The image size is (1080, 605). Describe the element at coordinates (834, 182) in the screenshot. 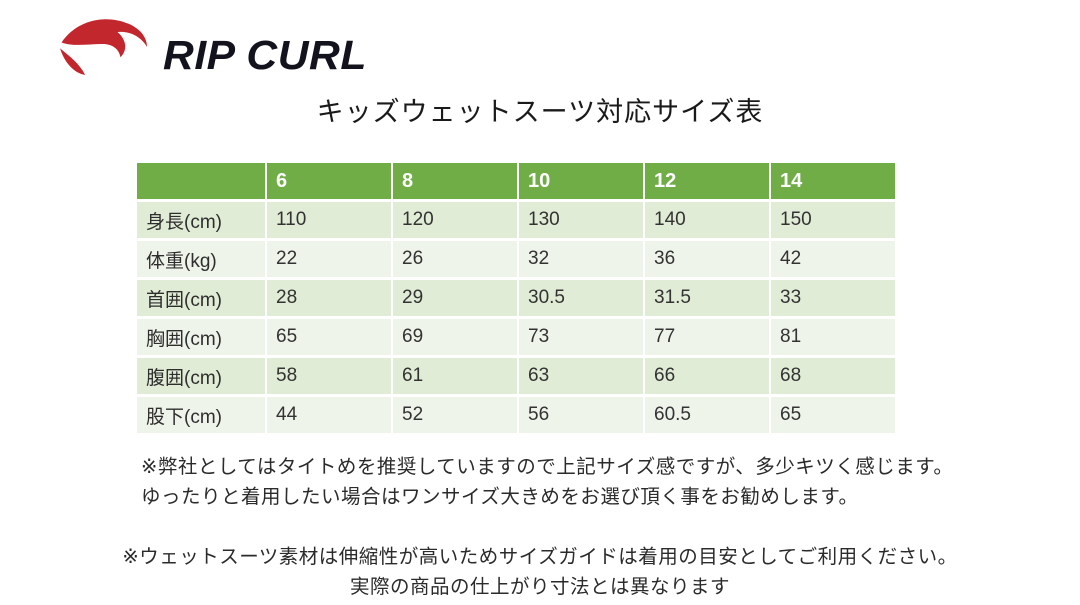

I see `header-cell-size-14: 14` at that location.